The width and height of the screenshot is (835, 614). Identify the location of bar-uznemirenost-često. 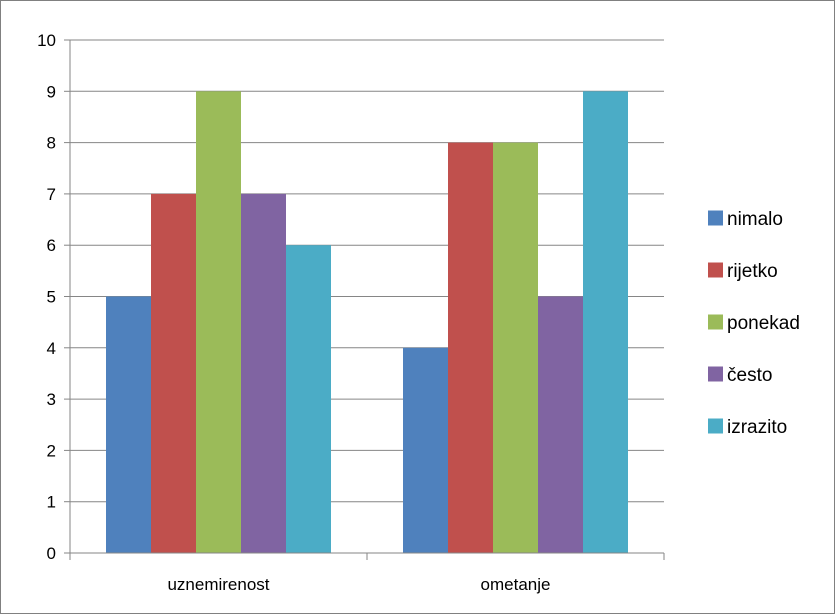
(263, 373).